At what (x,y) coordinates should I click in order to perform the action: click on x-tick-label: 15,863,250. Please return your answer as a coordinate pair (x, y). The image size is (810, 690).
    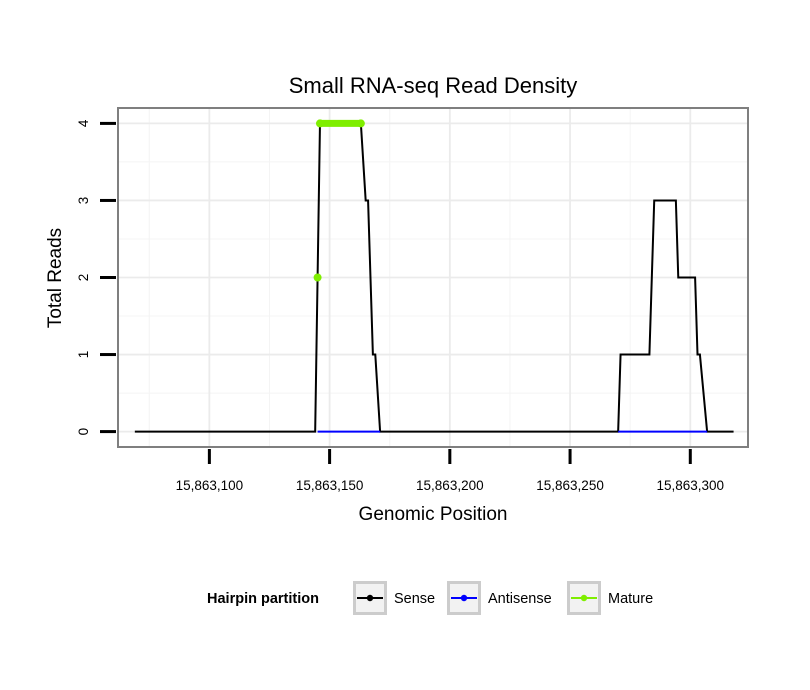
    Looking at the image, I should click on (570, 485).